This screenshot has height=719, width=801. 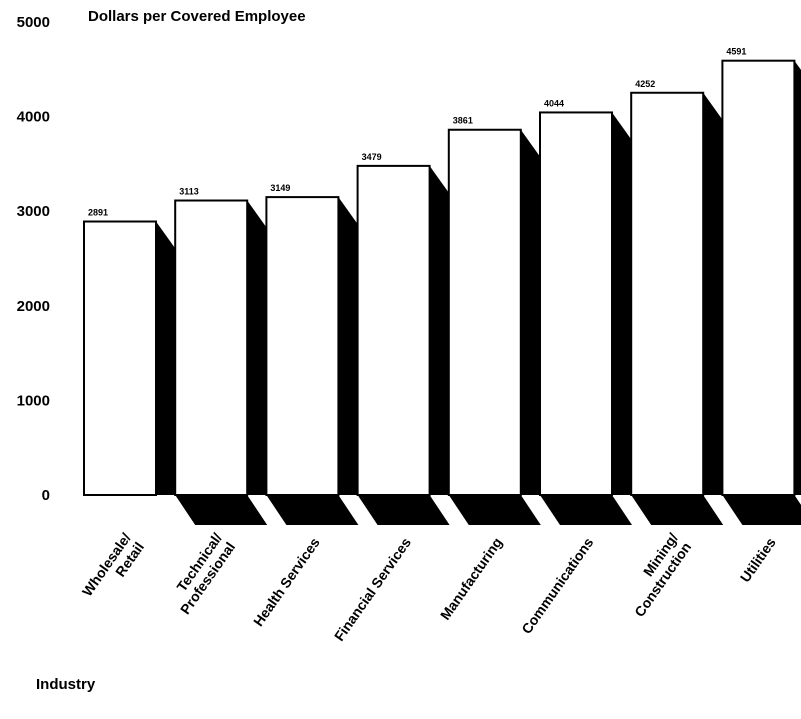 I want to click on x-tick-label-line: Communications, so click(x=557, y=585).